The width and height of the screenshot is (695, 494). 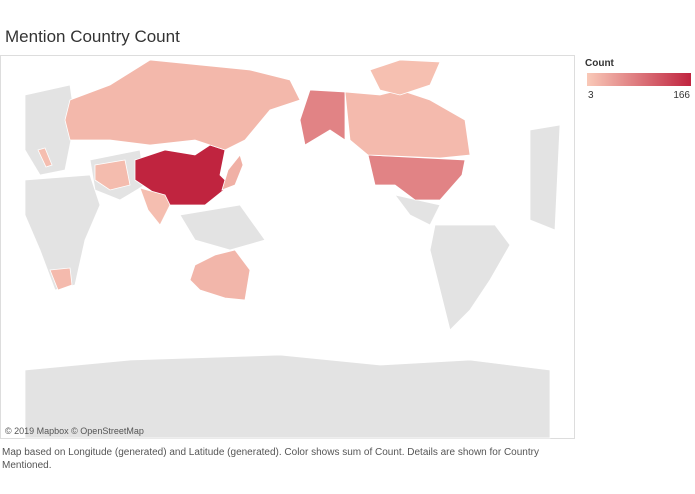 I want to click on legend-title: Count, so click(x=600, y=63).